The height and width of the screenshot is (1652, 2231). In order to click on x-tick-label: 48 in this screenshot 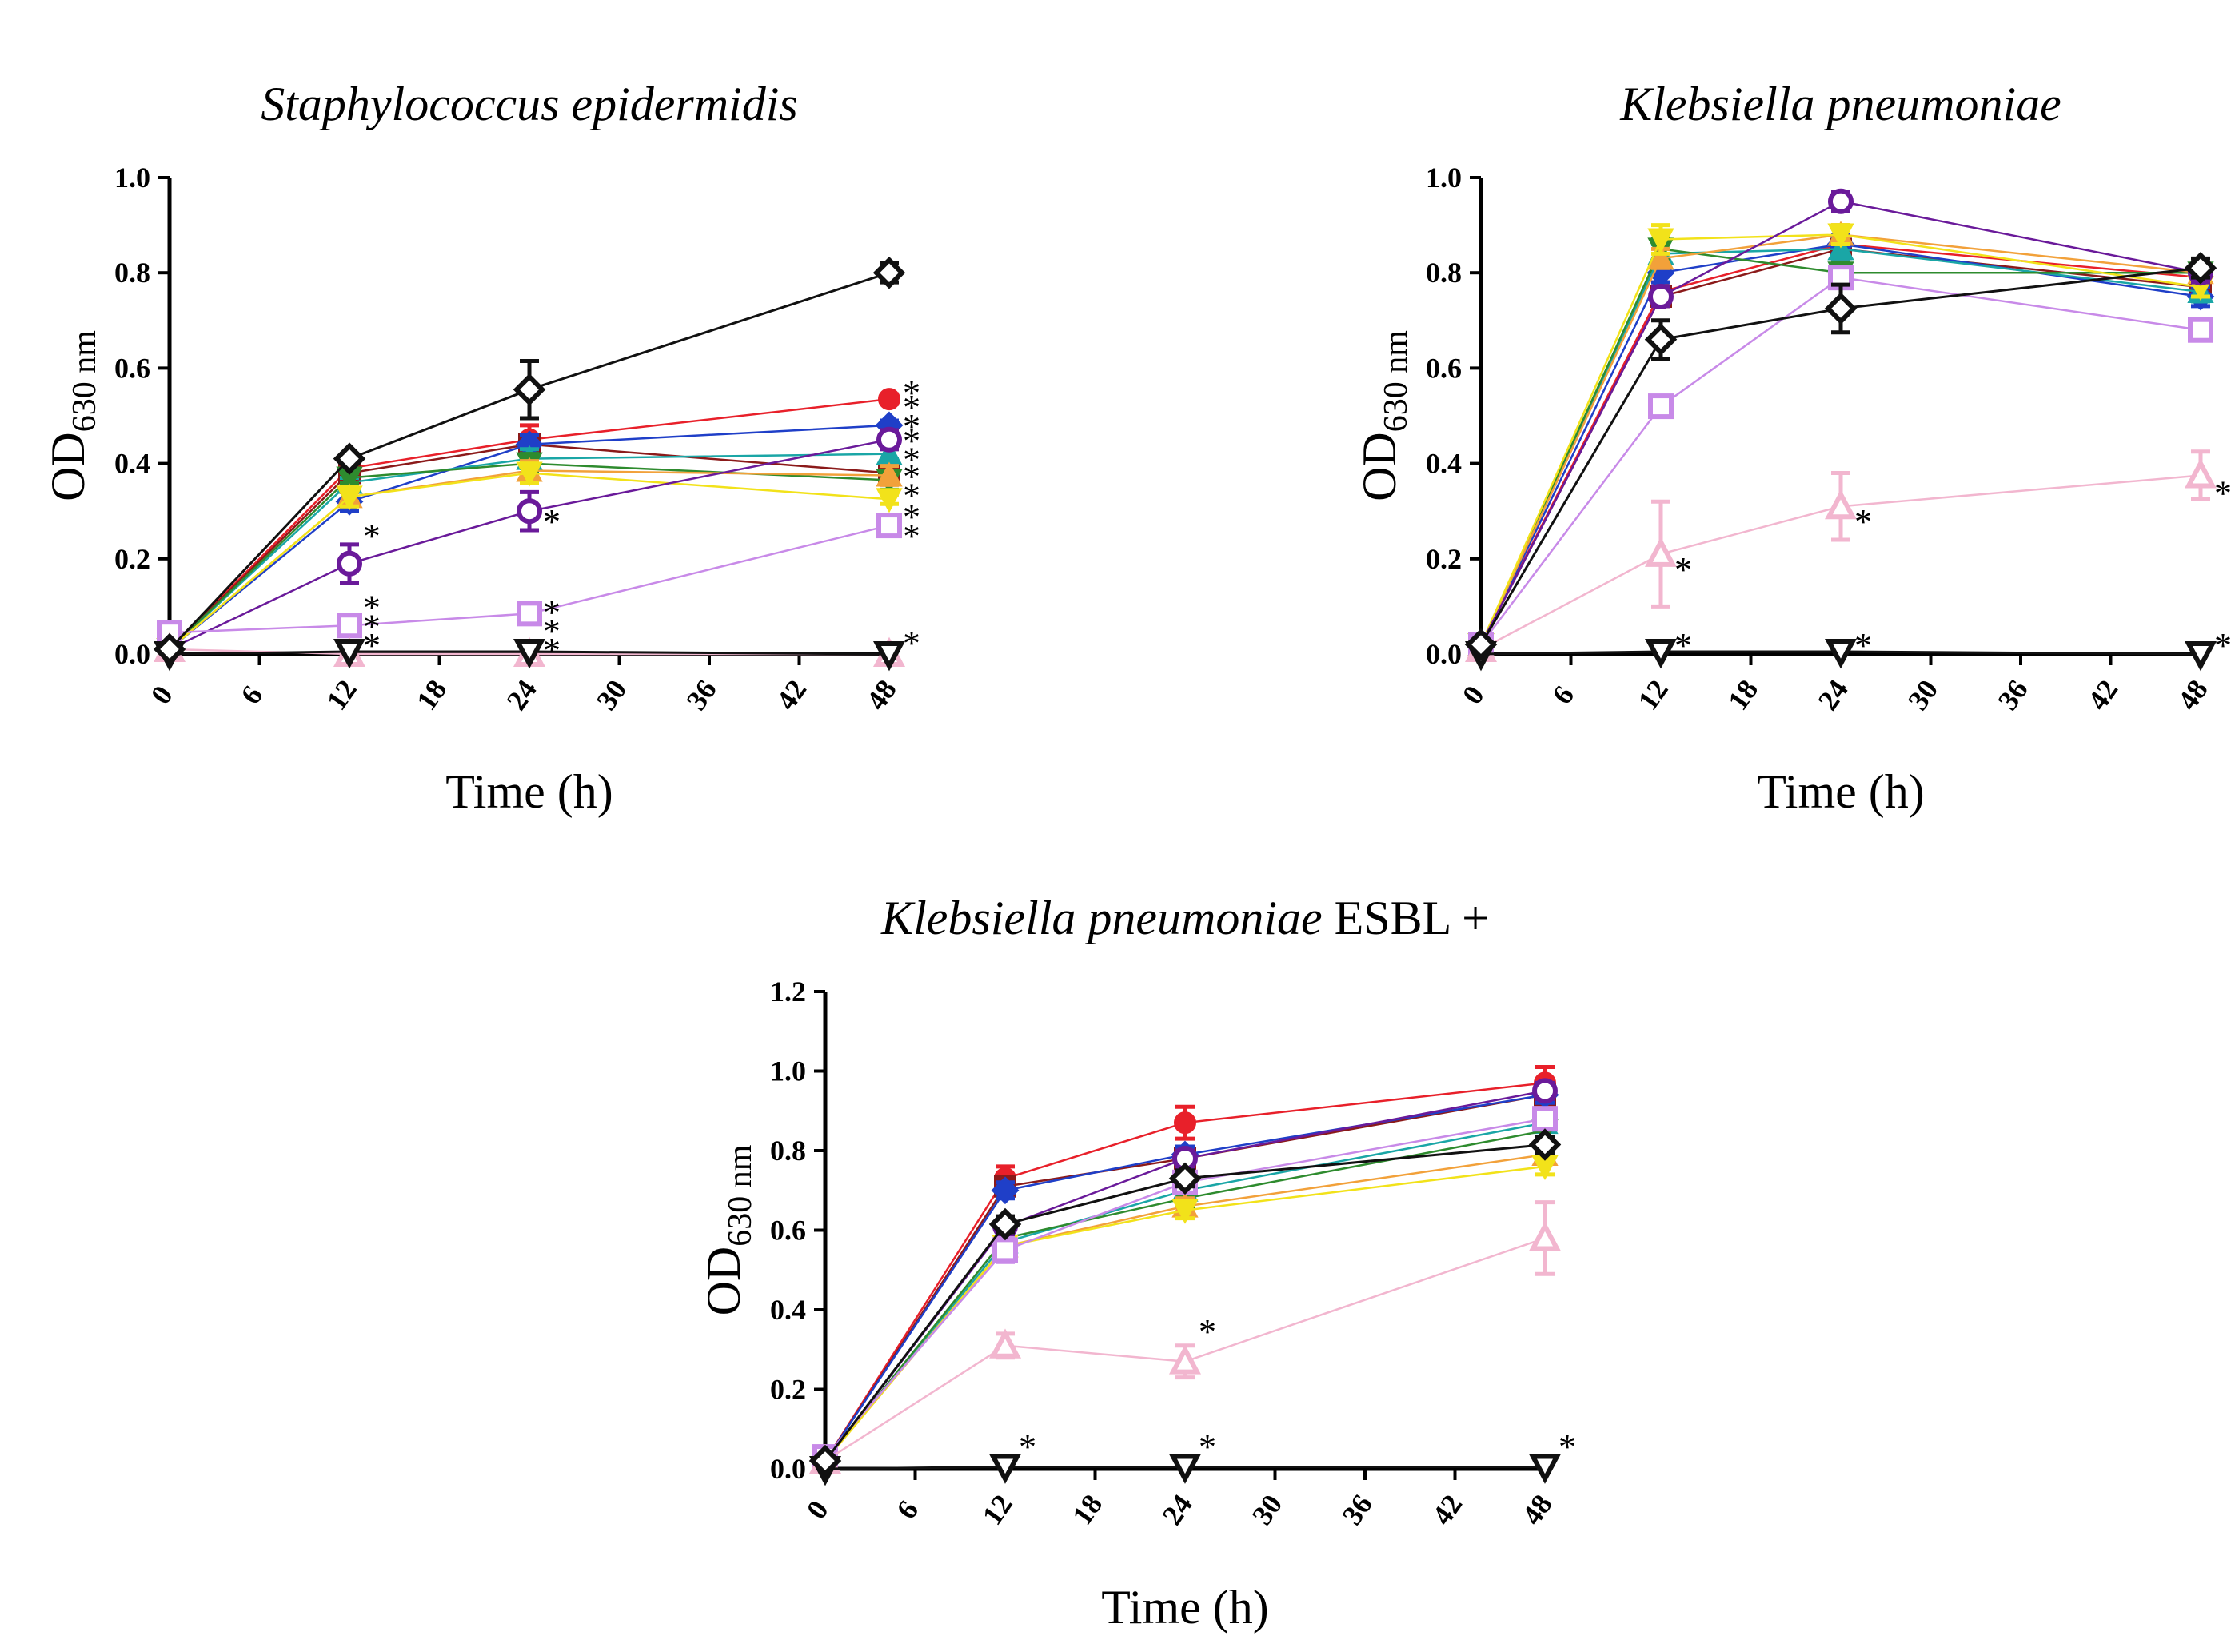, I will do `click(1537, 1509)`.